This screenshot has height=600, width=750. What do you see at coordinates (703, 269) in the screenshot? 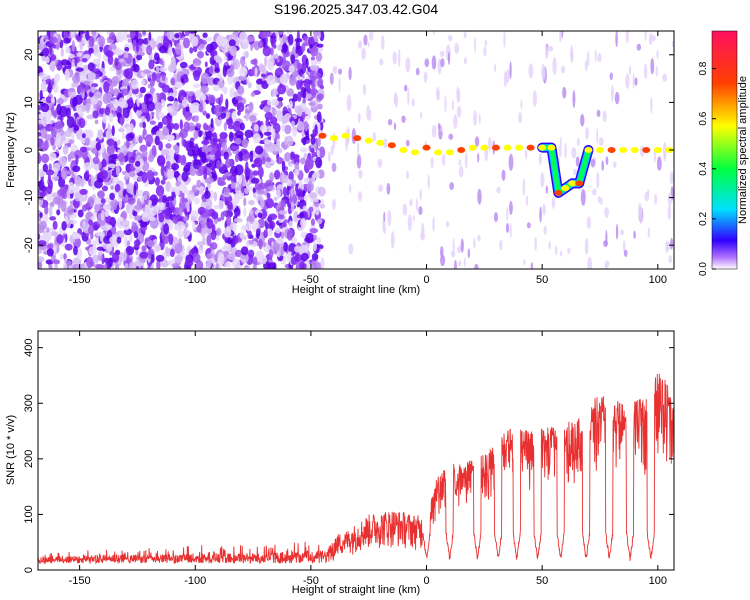
I see `colorbar-tick-label: 0.0` at bounding box center [703, 269].